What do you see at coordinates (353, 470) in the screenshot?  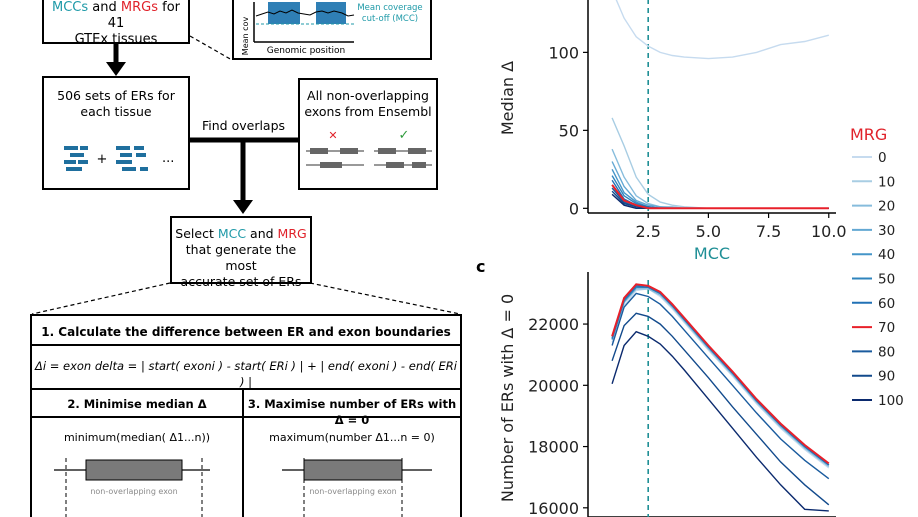 I see `exon-rect-right` at bounding box center [353, 470].